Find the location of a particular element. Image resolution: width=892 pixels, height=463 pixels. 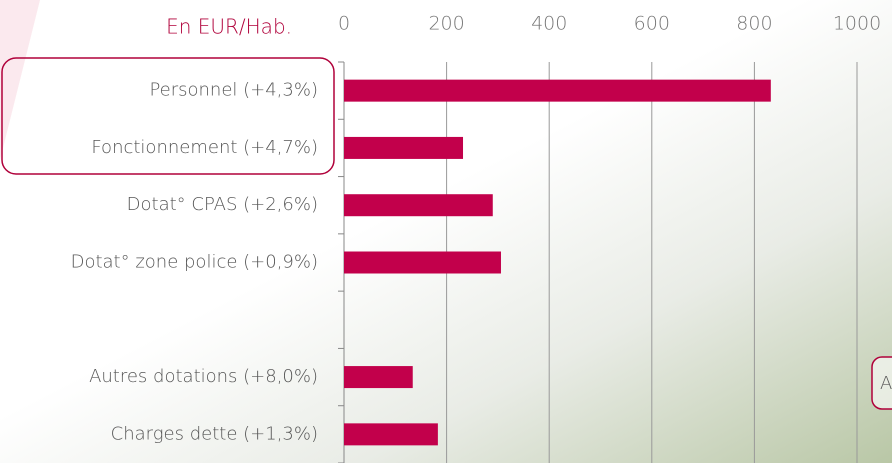

y-tick-label: Charges dette (+1,3%) is located at coordinates (214, 433).